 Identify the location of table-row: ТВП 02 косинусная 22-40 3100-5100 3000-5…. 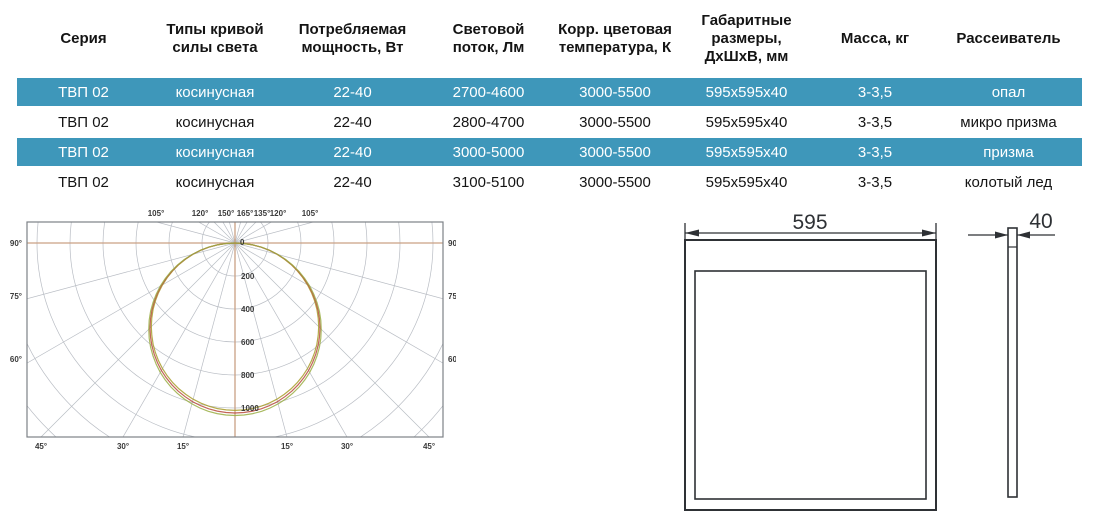
(549, 182).